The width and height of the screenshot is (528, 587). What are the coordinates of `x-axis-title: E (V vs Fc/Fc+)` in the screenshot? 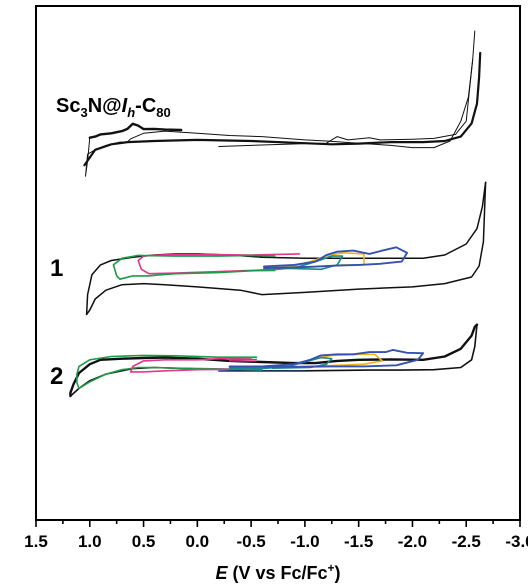 It's located at (277, 572).